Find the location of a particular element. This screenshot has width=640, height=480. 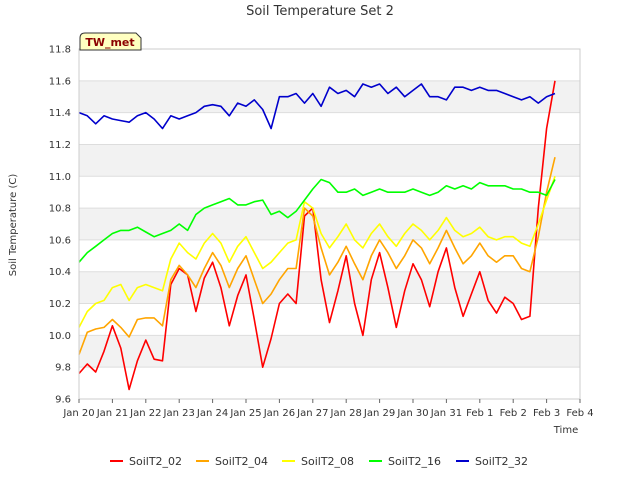

x-tick-label: Feb 1 is located at coordinates (479, 413).